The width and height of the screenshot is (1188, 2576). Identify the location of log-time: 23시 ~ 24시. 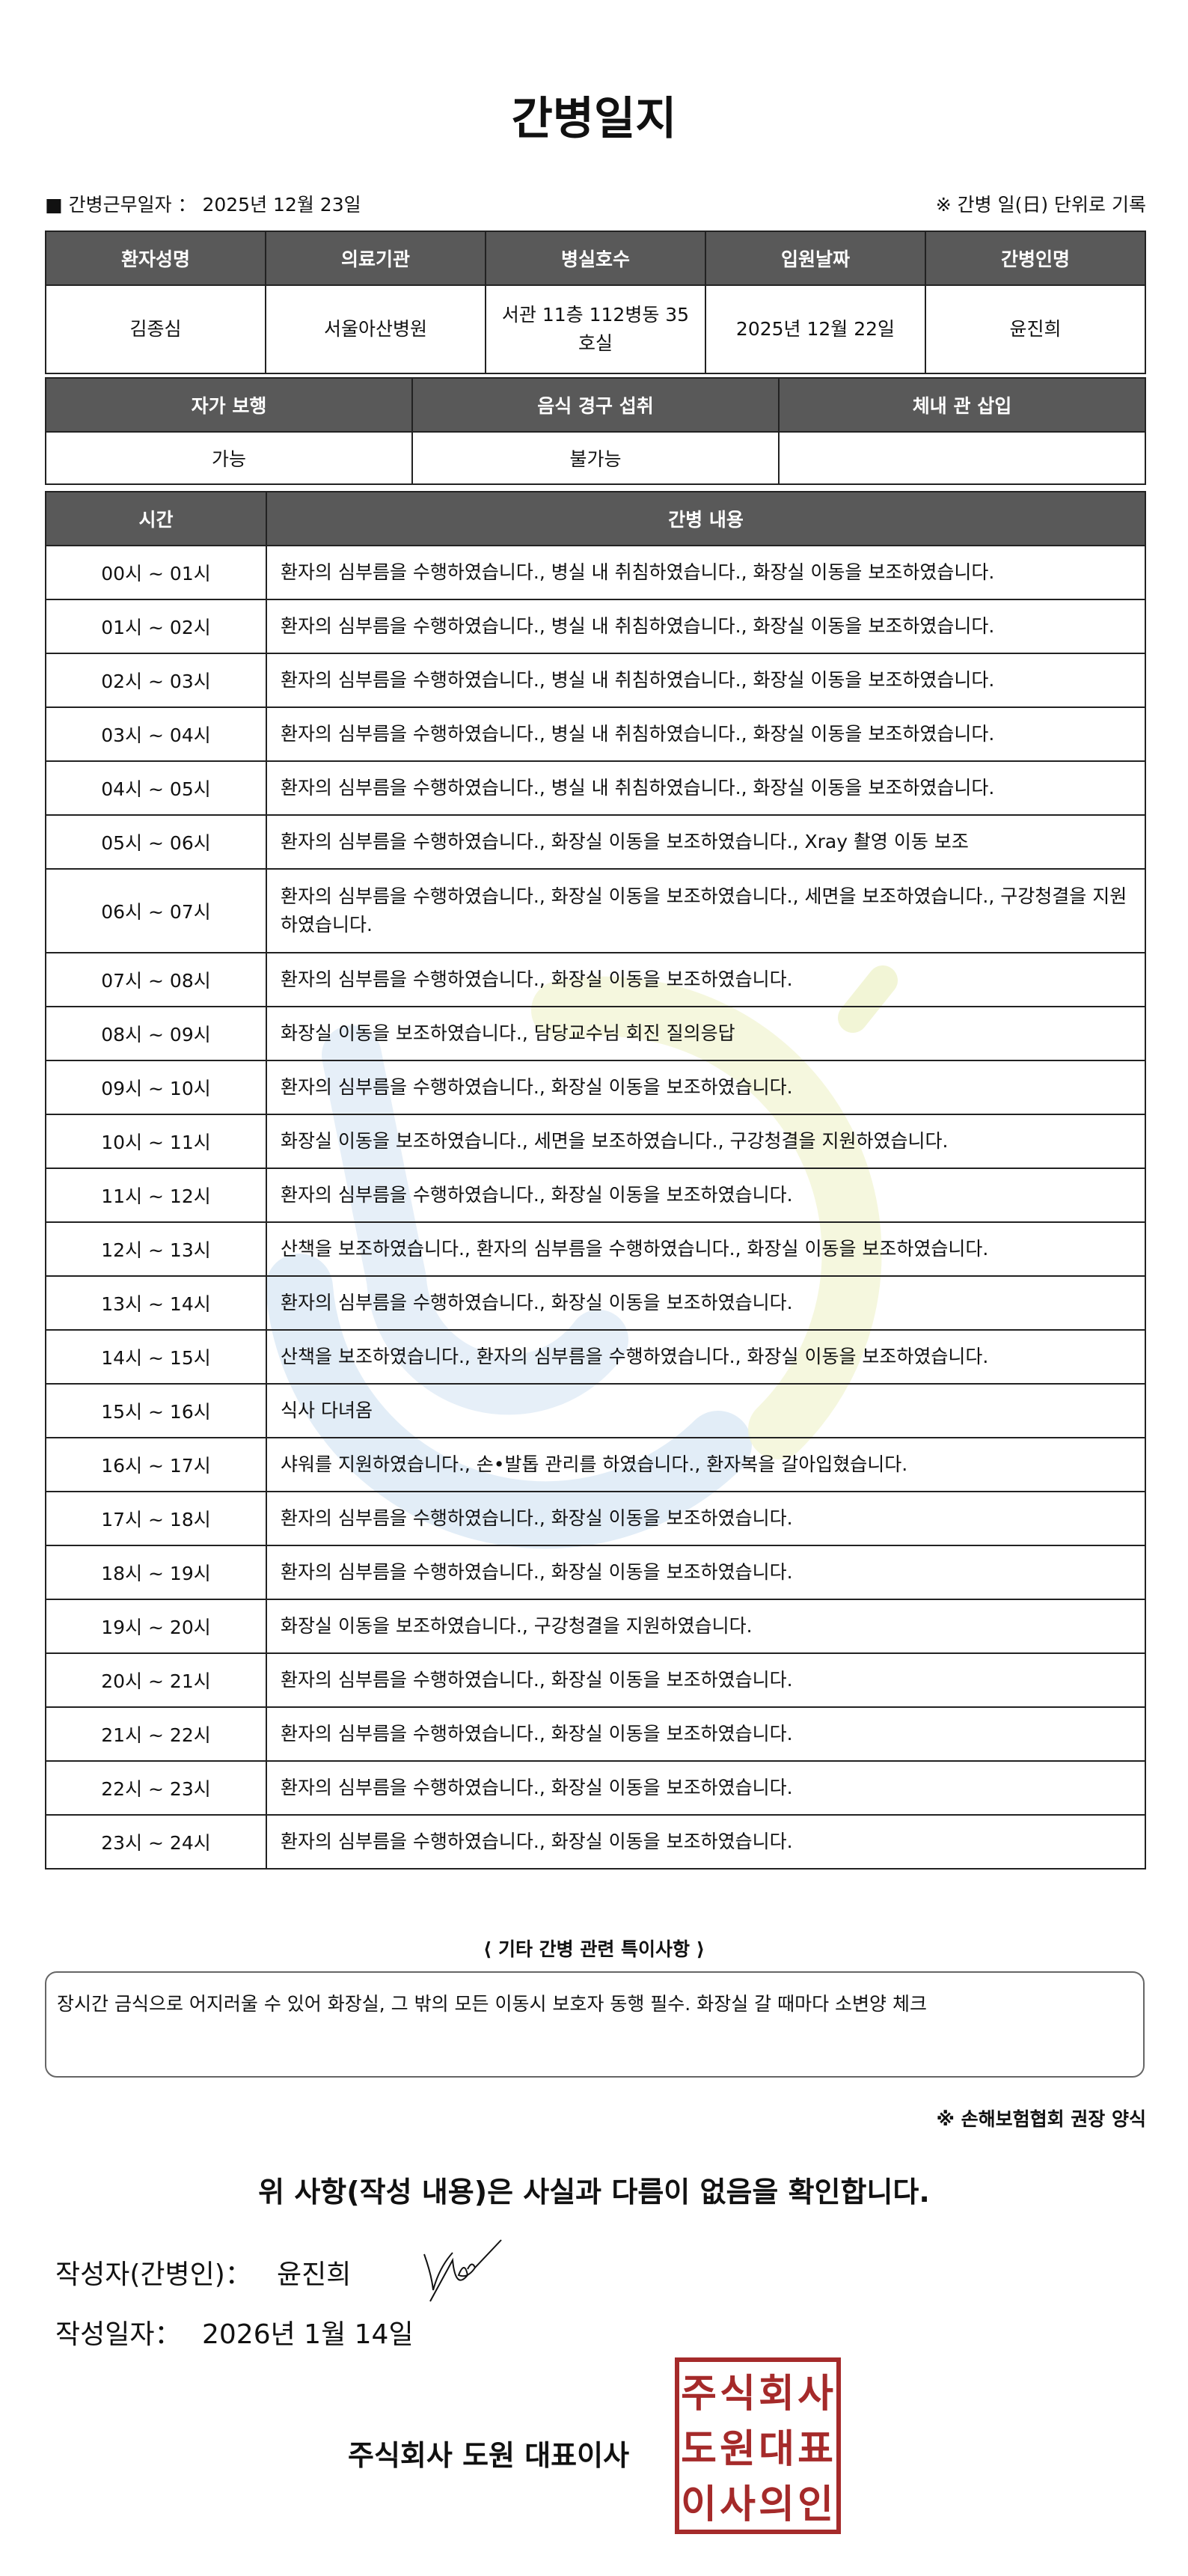
(156, 1842).